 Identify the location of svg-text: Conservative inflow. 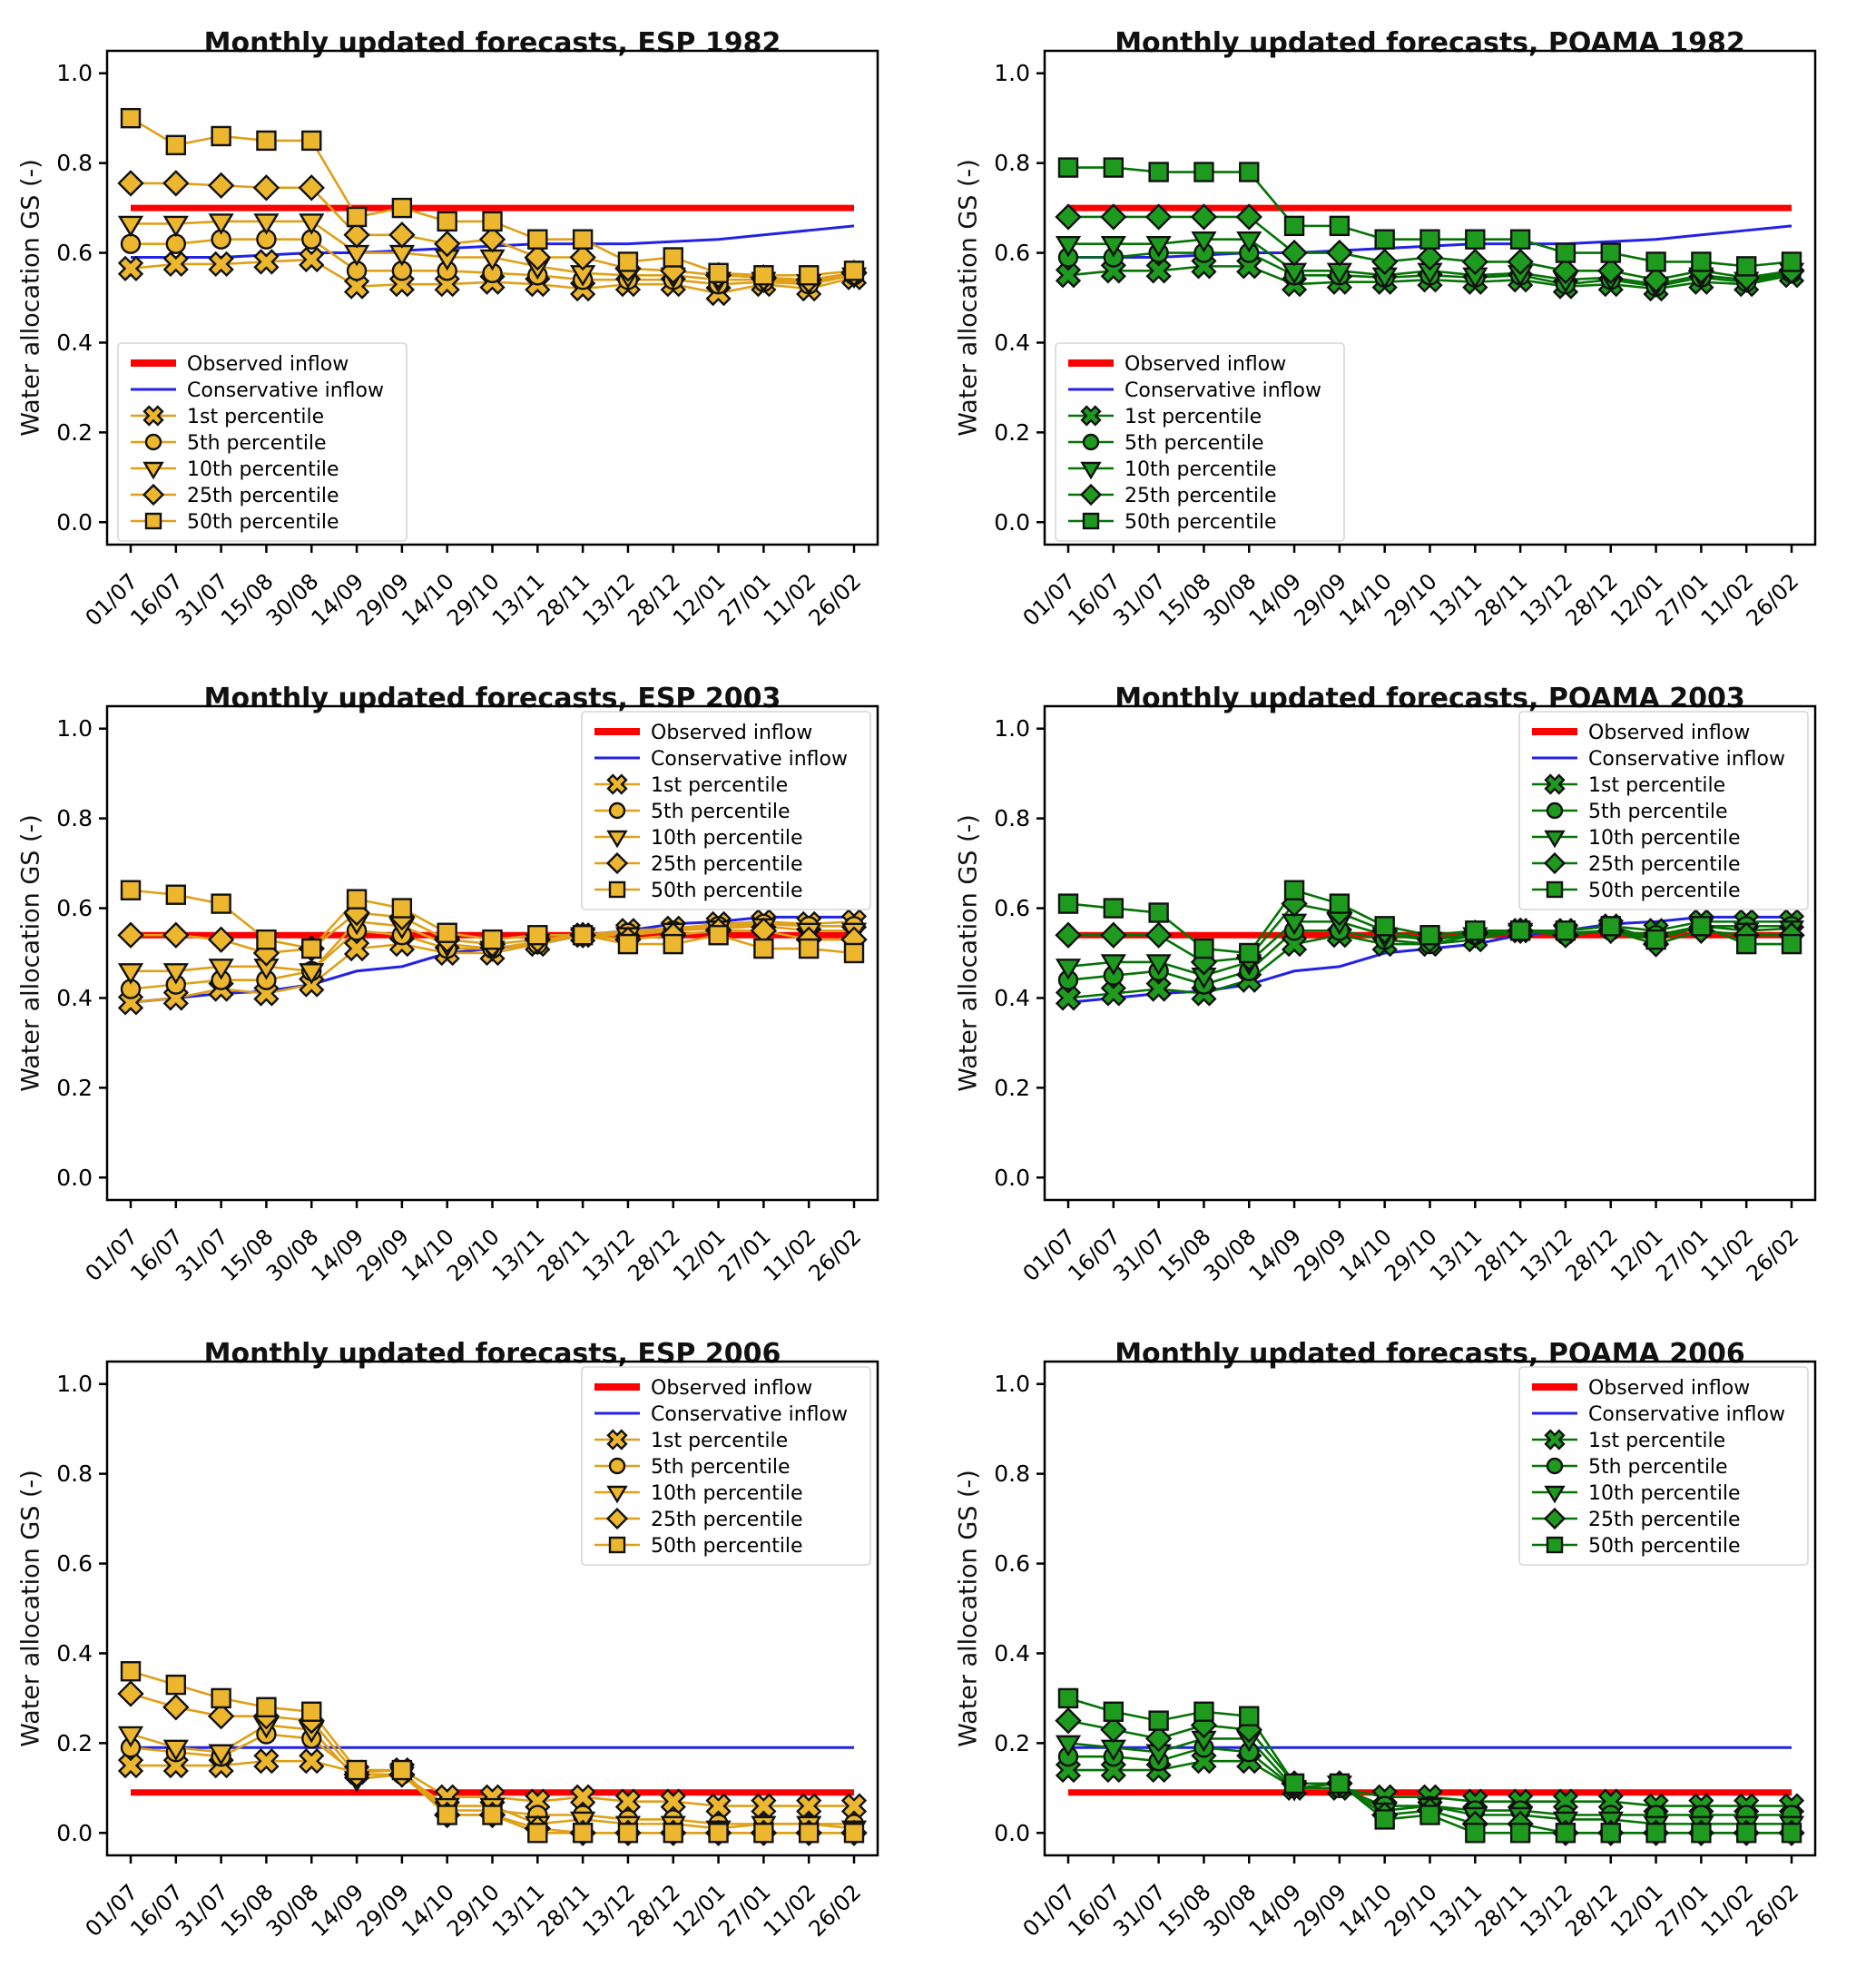
(1223, 390).